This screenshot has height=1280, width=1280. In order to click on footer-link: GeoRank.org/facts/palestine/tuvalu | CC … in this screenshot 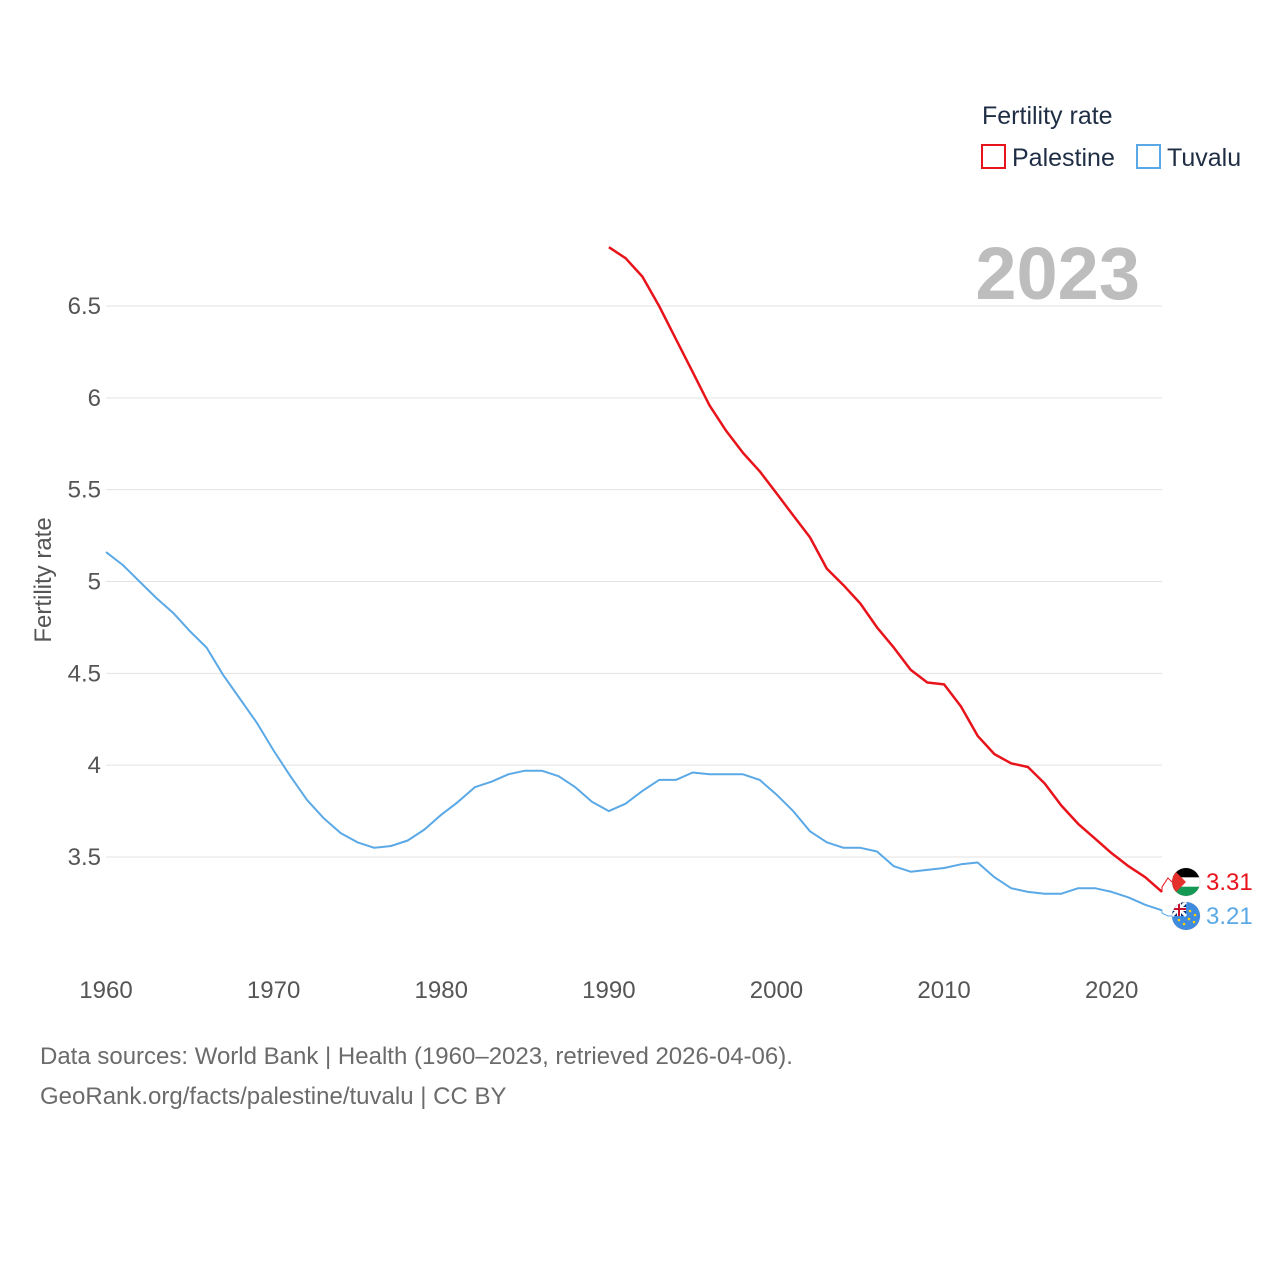, I will do `click(273, 1096)`.